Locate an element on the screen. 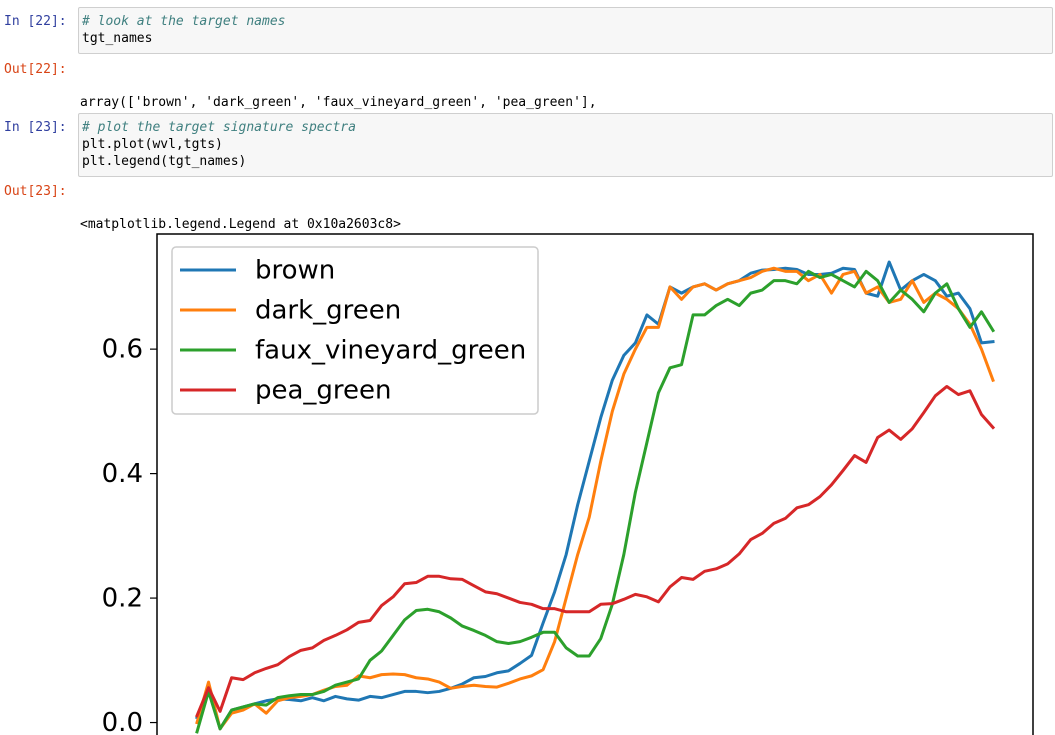 The width and height of the screenshot is (1055, 735). input-prompt: In [22]: is located at coordinates (35, 21).